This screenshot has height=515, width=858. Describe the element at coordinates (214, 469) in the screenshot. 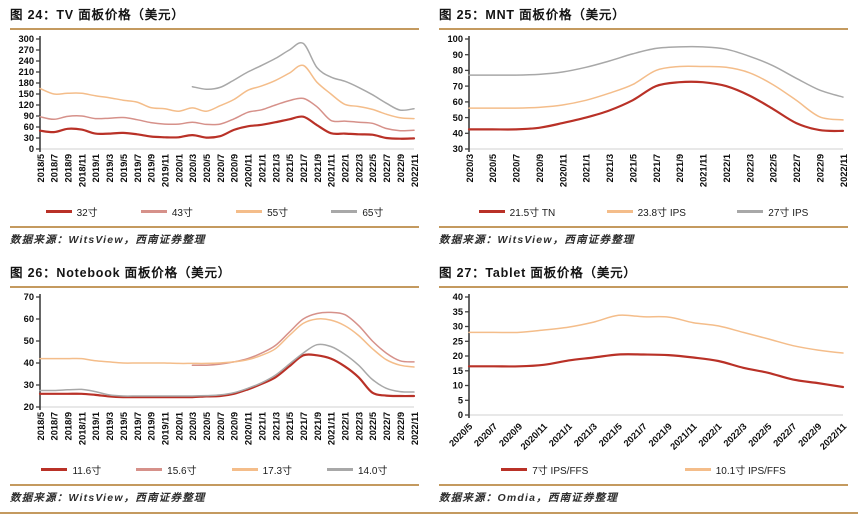

I see `notebook-chart-legend: 11.6寸 15.6寸 17.3寸 14.0寸` at that location.